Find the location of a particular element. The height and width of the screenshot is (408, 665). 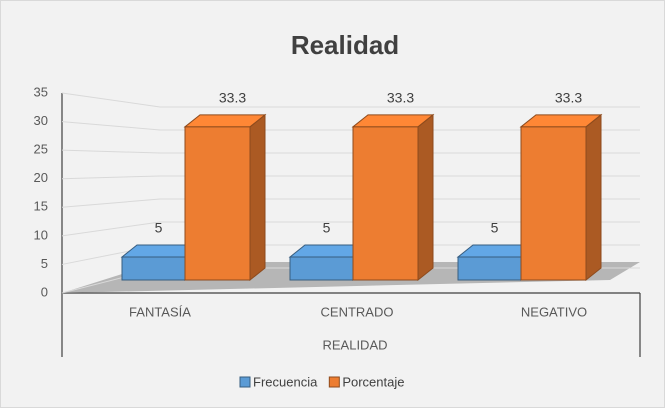

legend-label: Porcentaje is located at coordinates (373, 381).